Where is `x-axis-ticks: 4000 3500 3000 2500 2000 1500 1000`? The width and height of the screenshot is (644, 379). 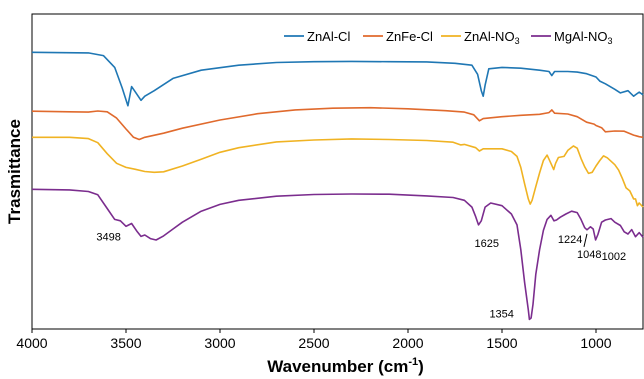
x-axis-ticks: 4000 3500 3000 2500 2000 1500 1000 is located at coordinates (314, 340).